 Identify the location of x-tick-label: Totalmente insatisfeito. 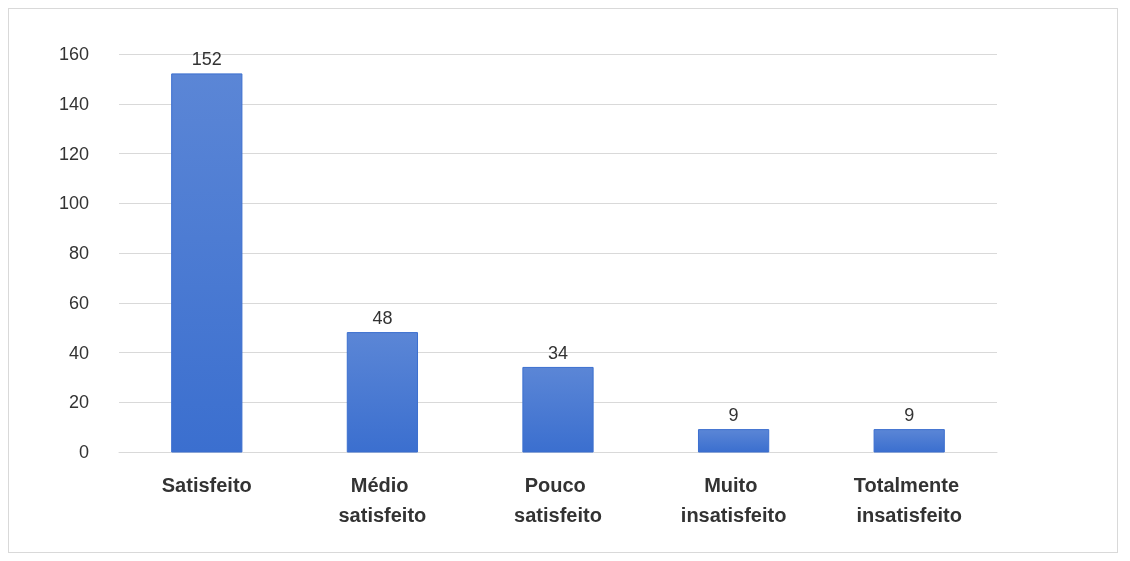
(909, 500).